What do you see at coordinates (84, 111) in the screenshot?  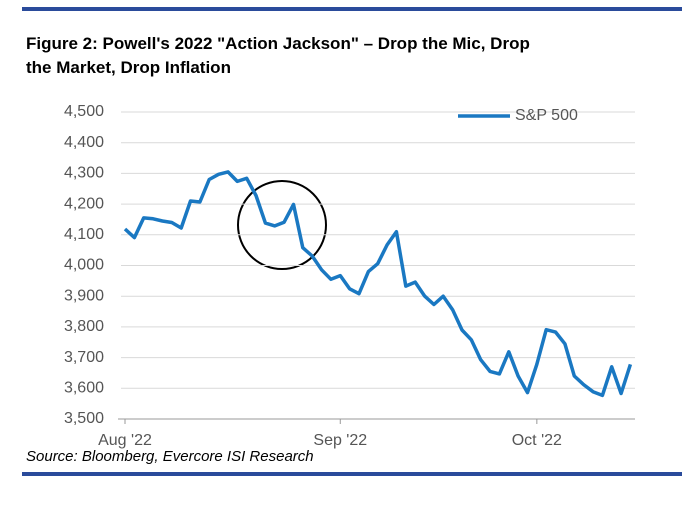 I see `y-tick-label: 4,500` at bounding box center [84, 111].